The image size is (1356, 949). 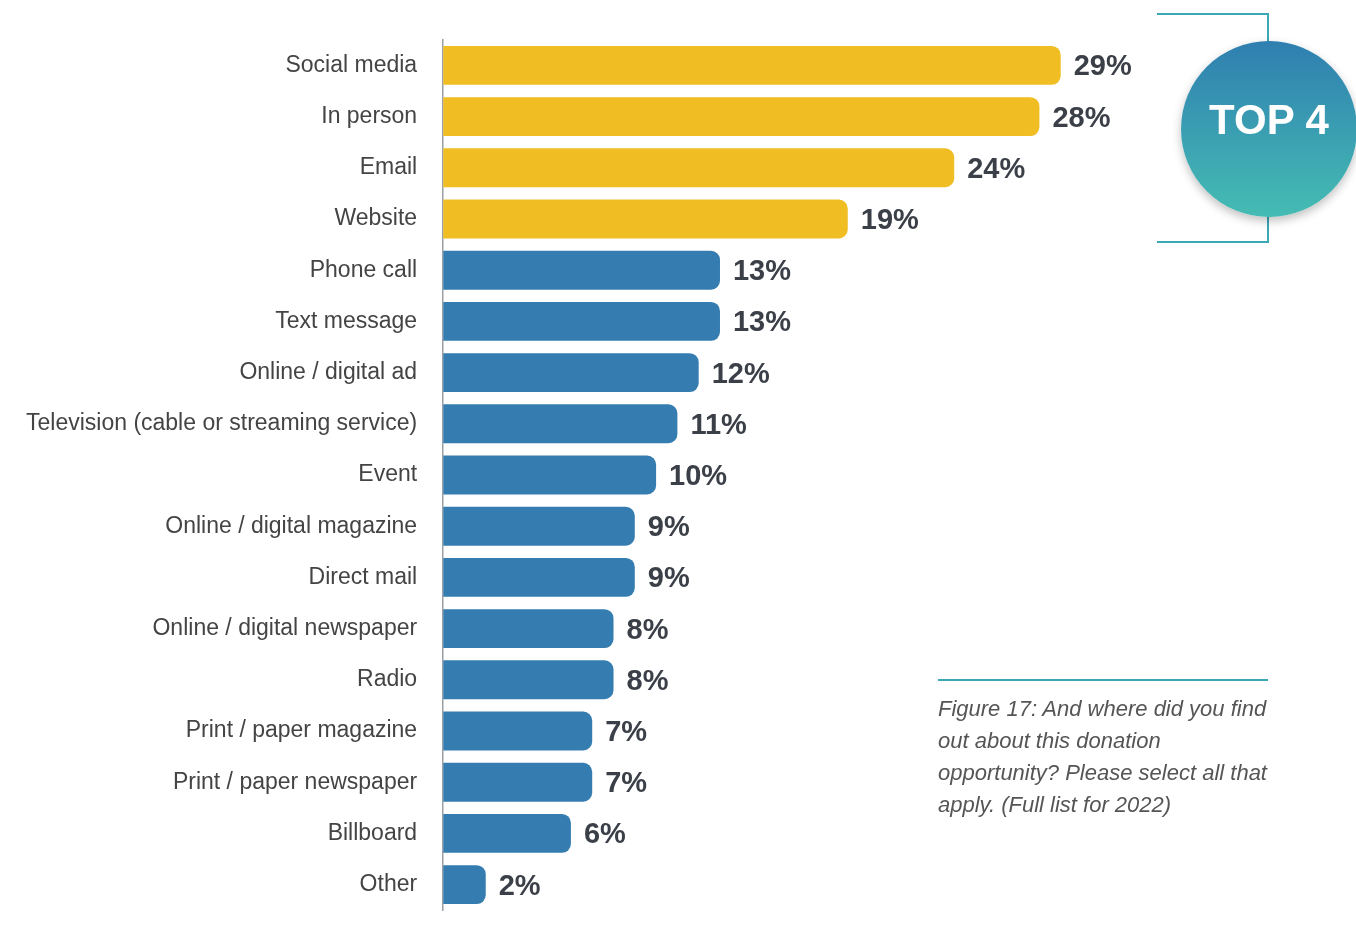 I want to click on data-label: 24%, so click(x=996, y=167).